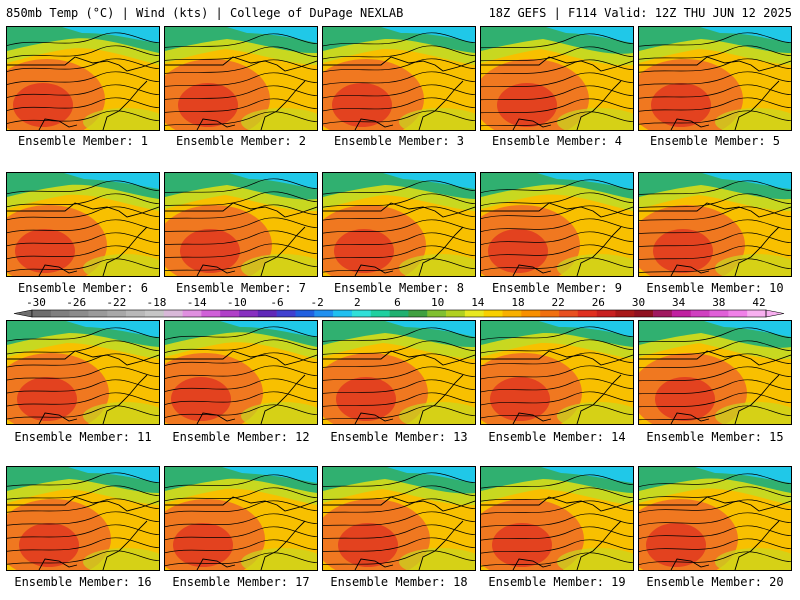 The width and height of the screenshot is (800, 600). I want to click on colorbar-max-arrow, so click(775, 313).